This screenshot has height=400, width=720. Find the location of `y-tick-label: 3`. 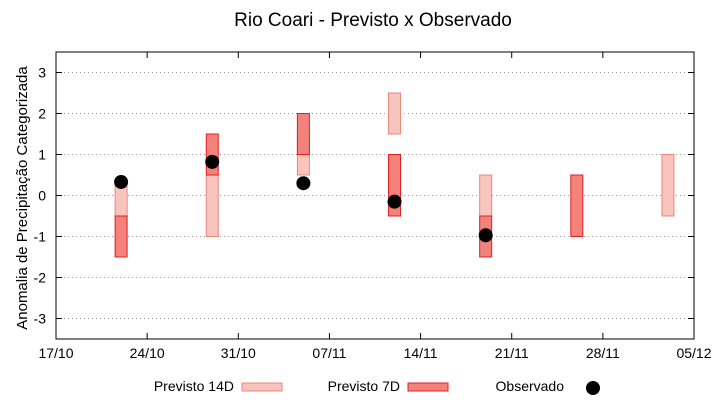

y-tick-label: 3 is located at coordinates (42, 73).